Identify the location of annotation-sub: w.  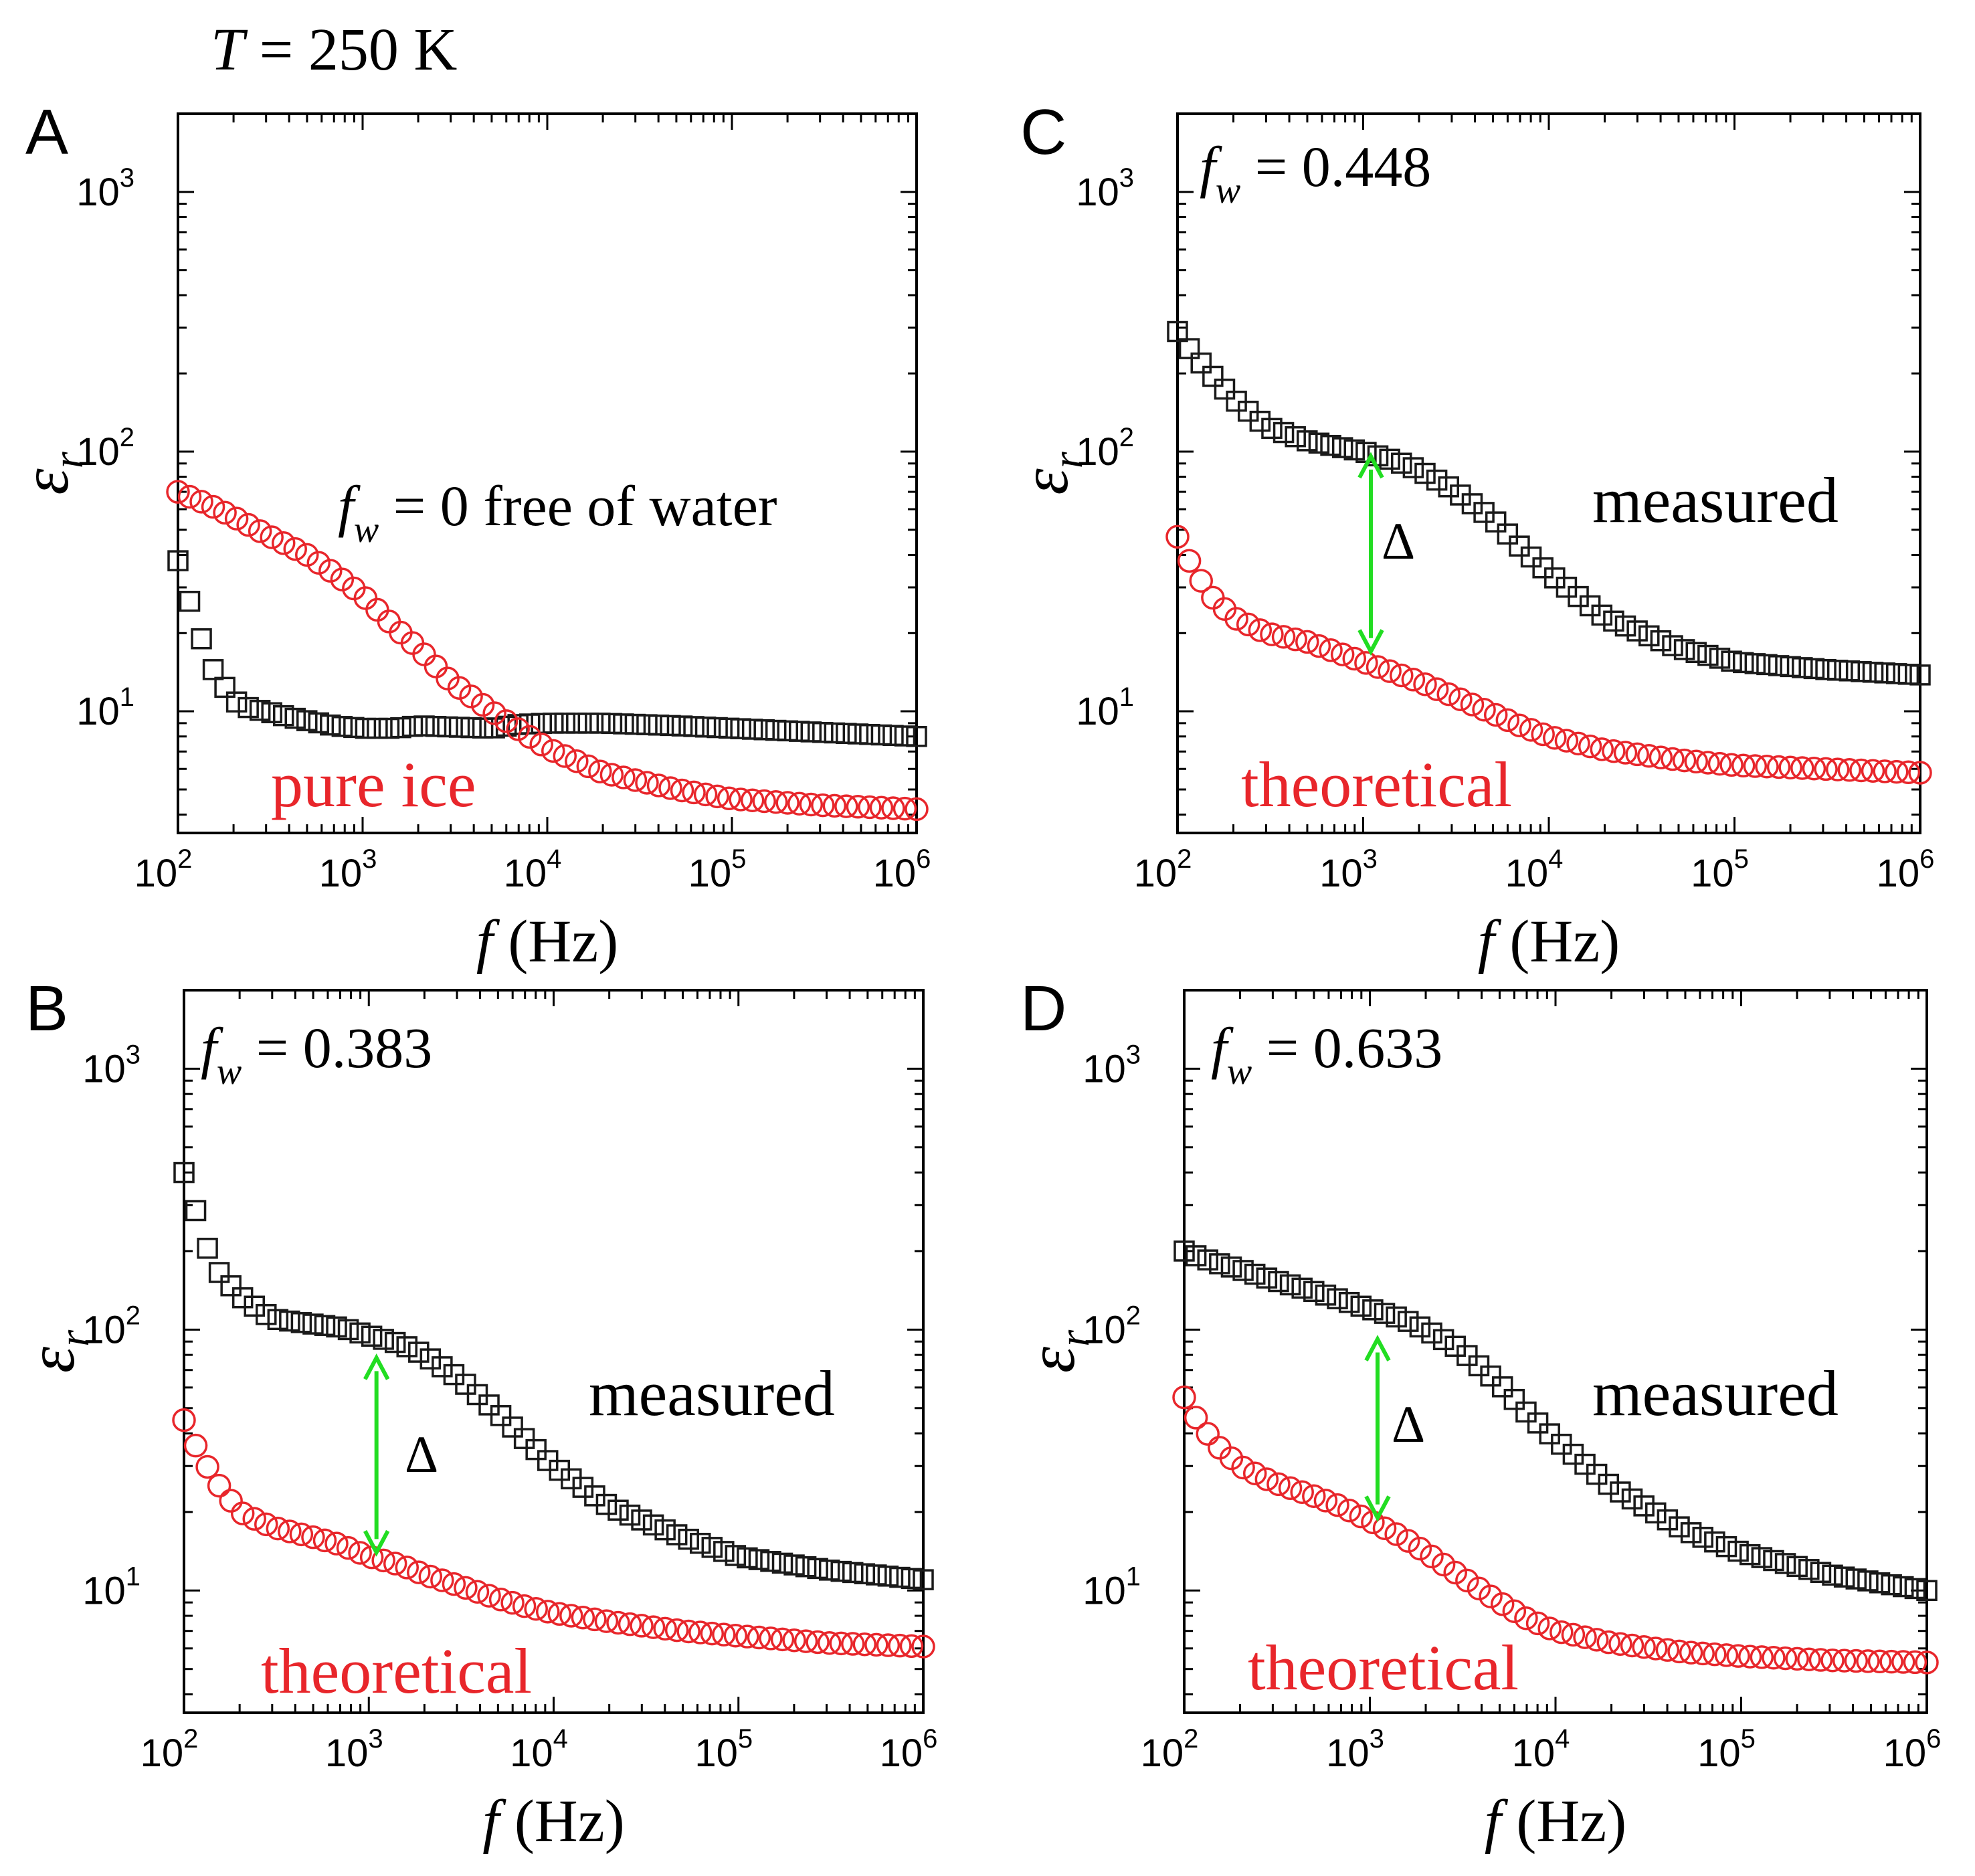
(367, 530).